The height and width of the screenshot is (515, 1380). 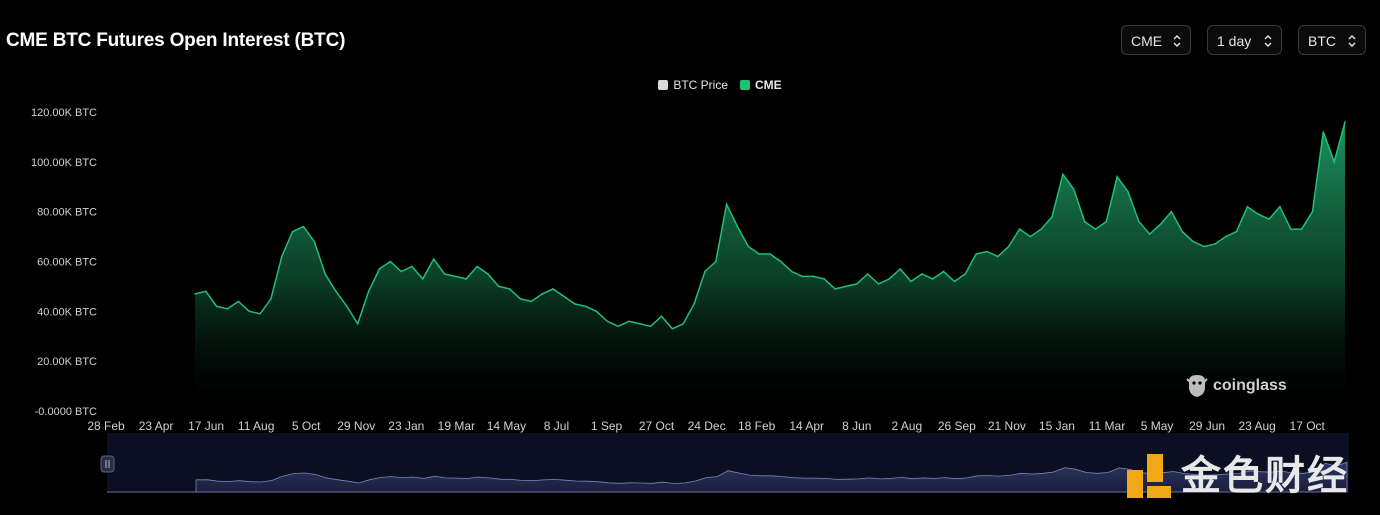 I want to click on x-tick-label: 8 Jul, so click(x=556, y=426).